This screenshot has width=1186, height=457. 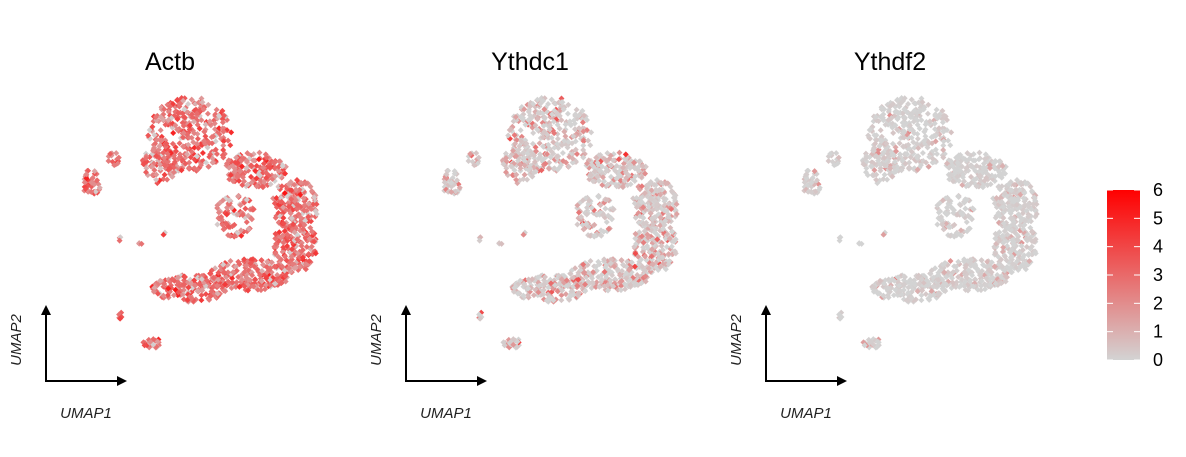 I want to click on legend-tick-label: 6, so click(x=1158, y=190).